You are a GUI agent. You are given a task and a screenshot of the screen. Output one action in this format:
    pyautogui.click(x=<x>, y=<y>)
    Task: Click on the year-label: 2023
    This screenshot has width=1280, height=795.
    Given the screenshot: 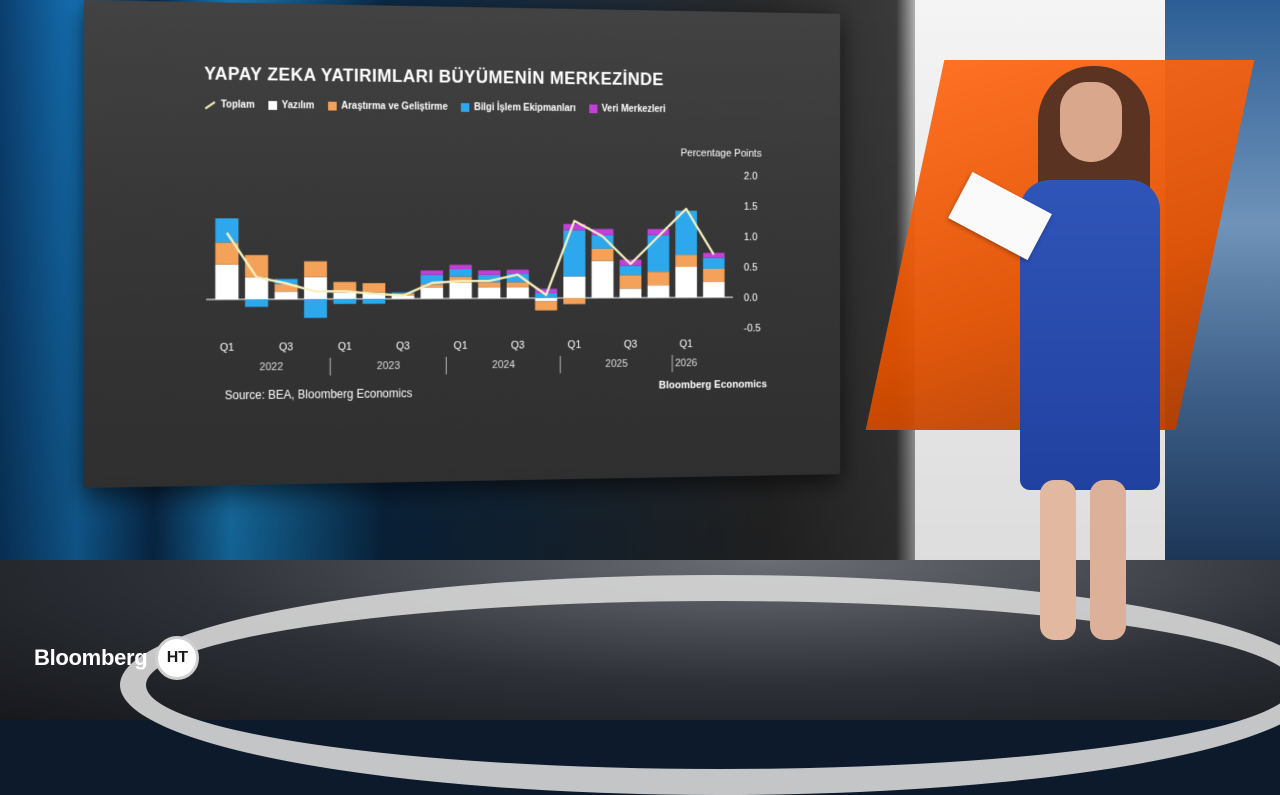 What is the action you would take?
    pyautogui.click(x=388, y=366)
    